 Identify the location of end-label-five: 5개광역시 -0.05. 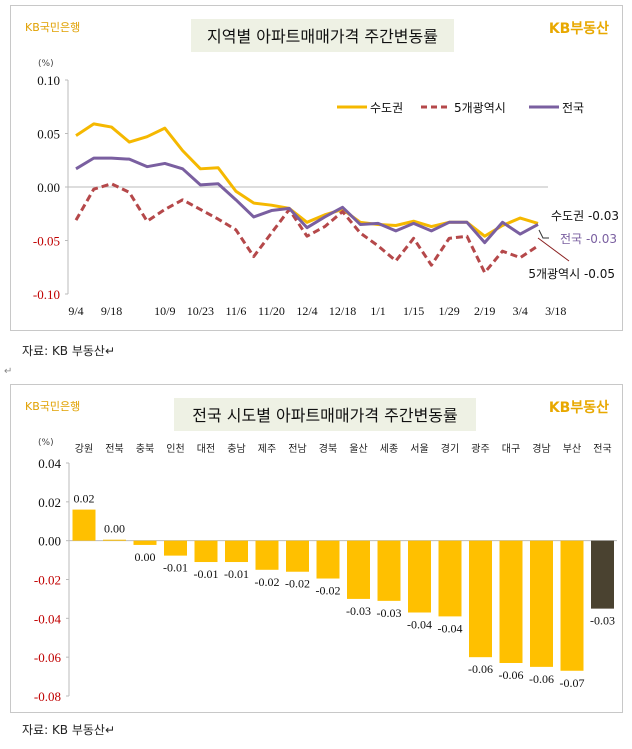
(571, 274).